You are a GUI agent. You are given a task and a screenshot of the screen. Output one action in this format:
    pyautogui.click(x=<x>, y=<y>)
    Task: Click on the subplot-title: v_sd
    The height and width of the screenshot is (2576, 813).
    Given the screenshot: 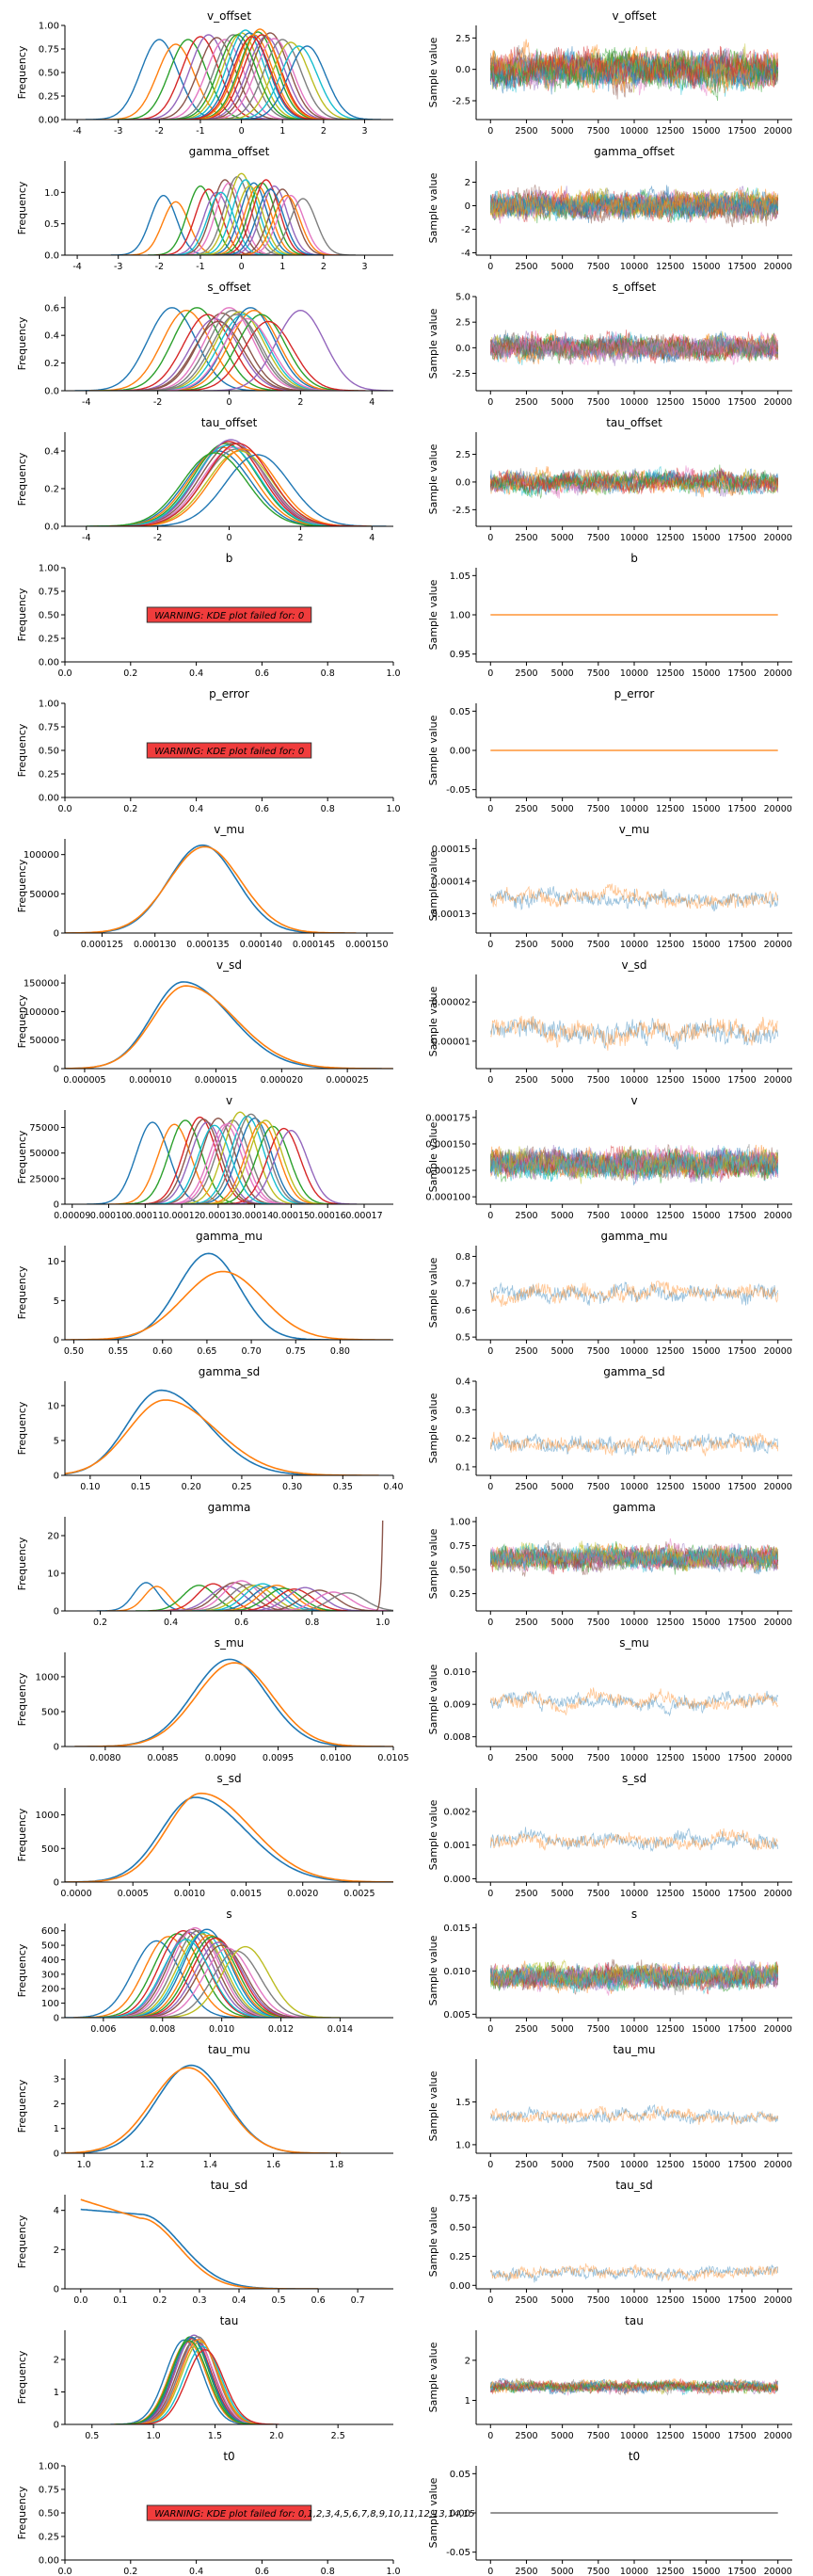 What is the action you would take?
    pyautogui.click(x=229, y=965)
    